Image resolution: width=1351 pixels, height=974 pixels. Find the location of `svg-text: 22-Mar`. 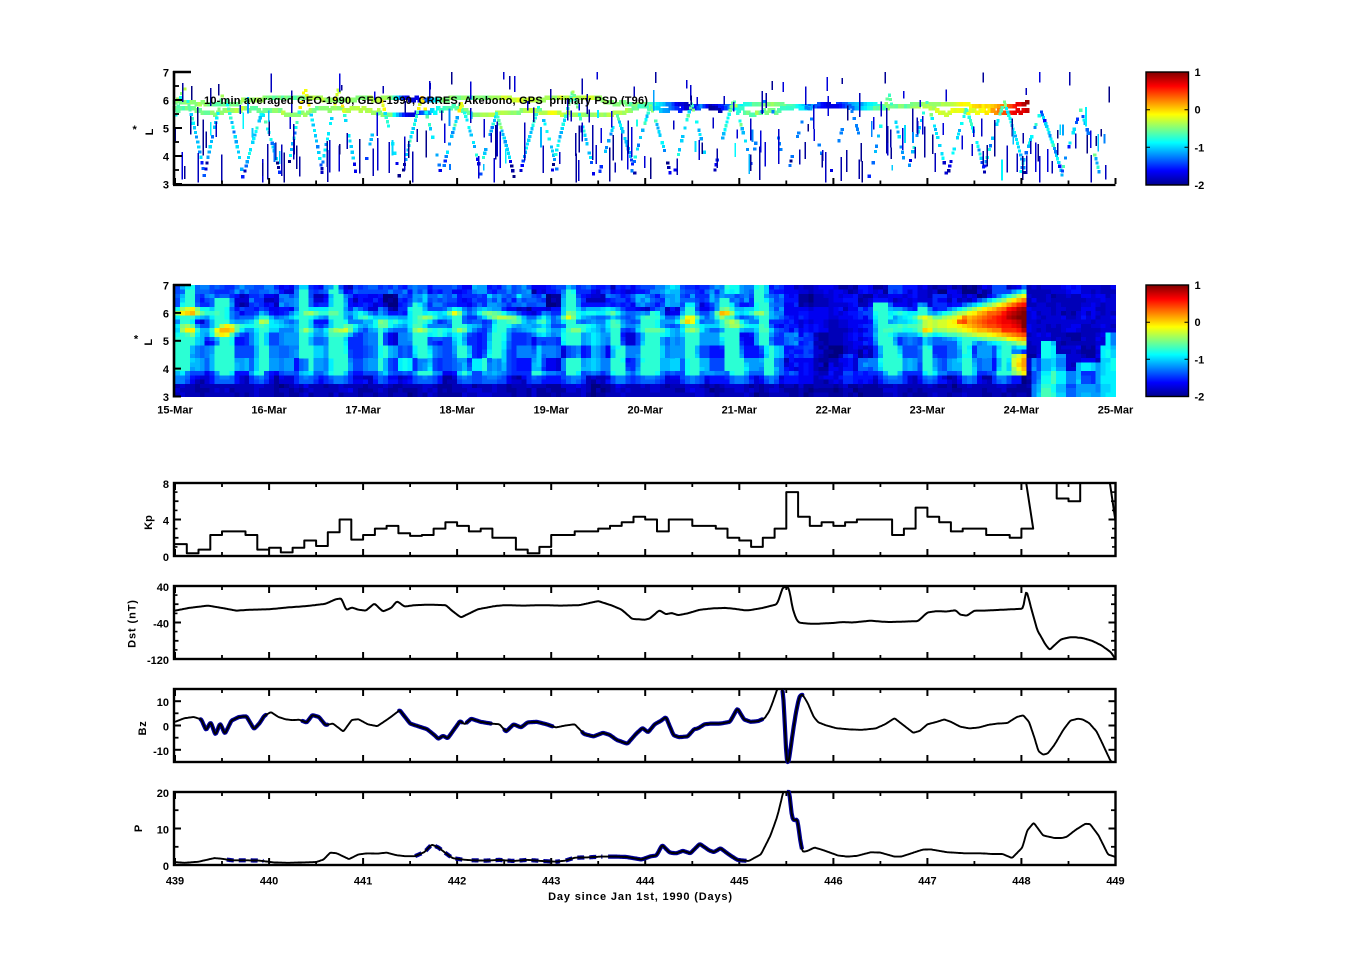

svg-text: 22-Mar is located at coordinates (834, 411).